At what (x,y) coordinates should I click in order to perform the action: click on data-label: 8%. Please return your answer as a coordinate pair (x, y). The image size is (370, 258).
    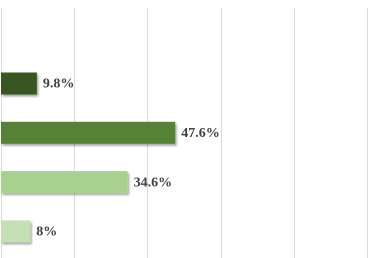
    Looking at the image, I should click on (46, 232).